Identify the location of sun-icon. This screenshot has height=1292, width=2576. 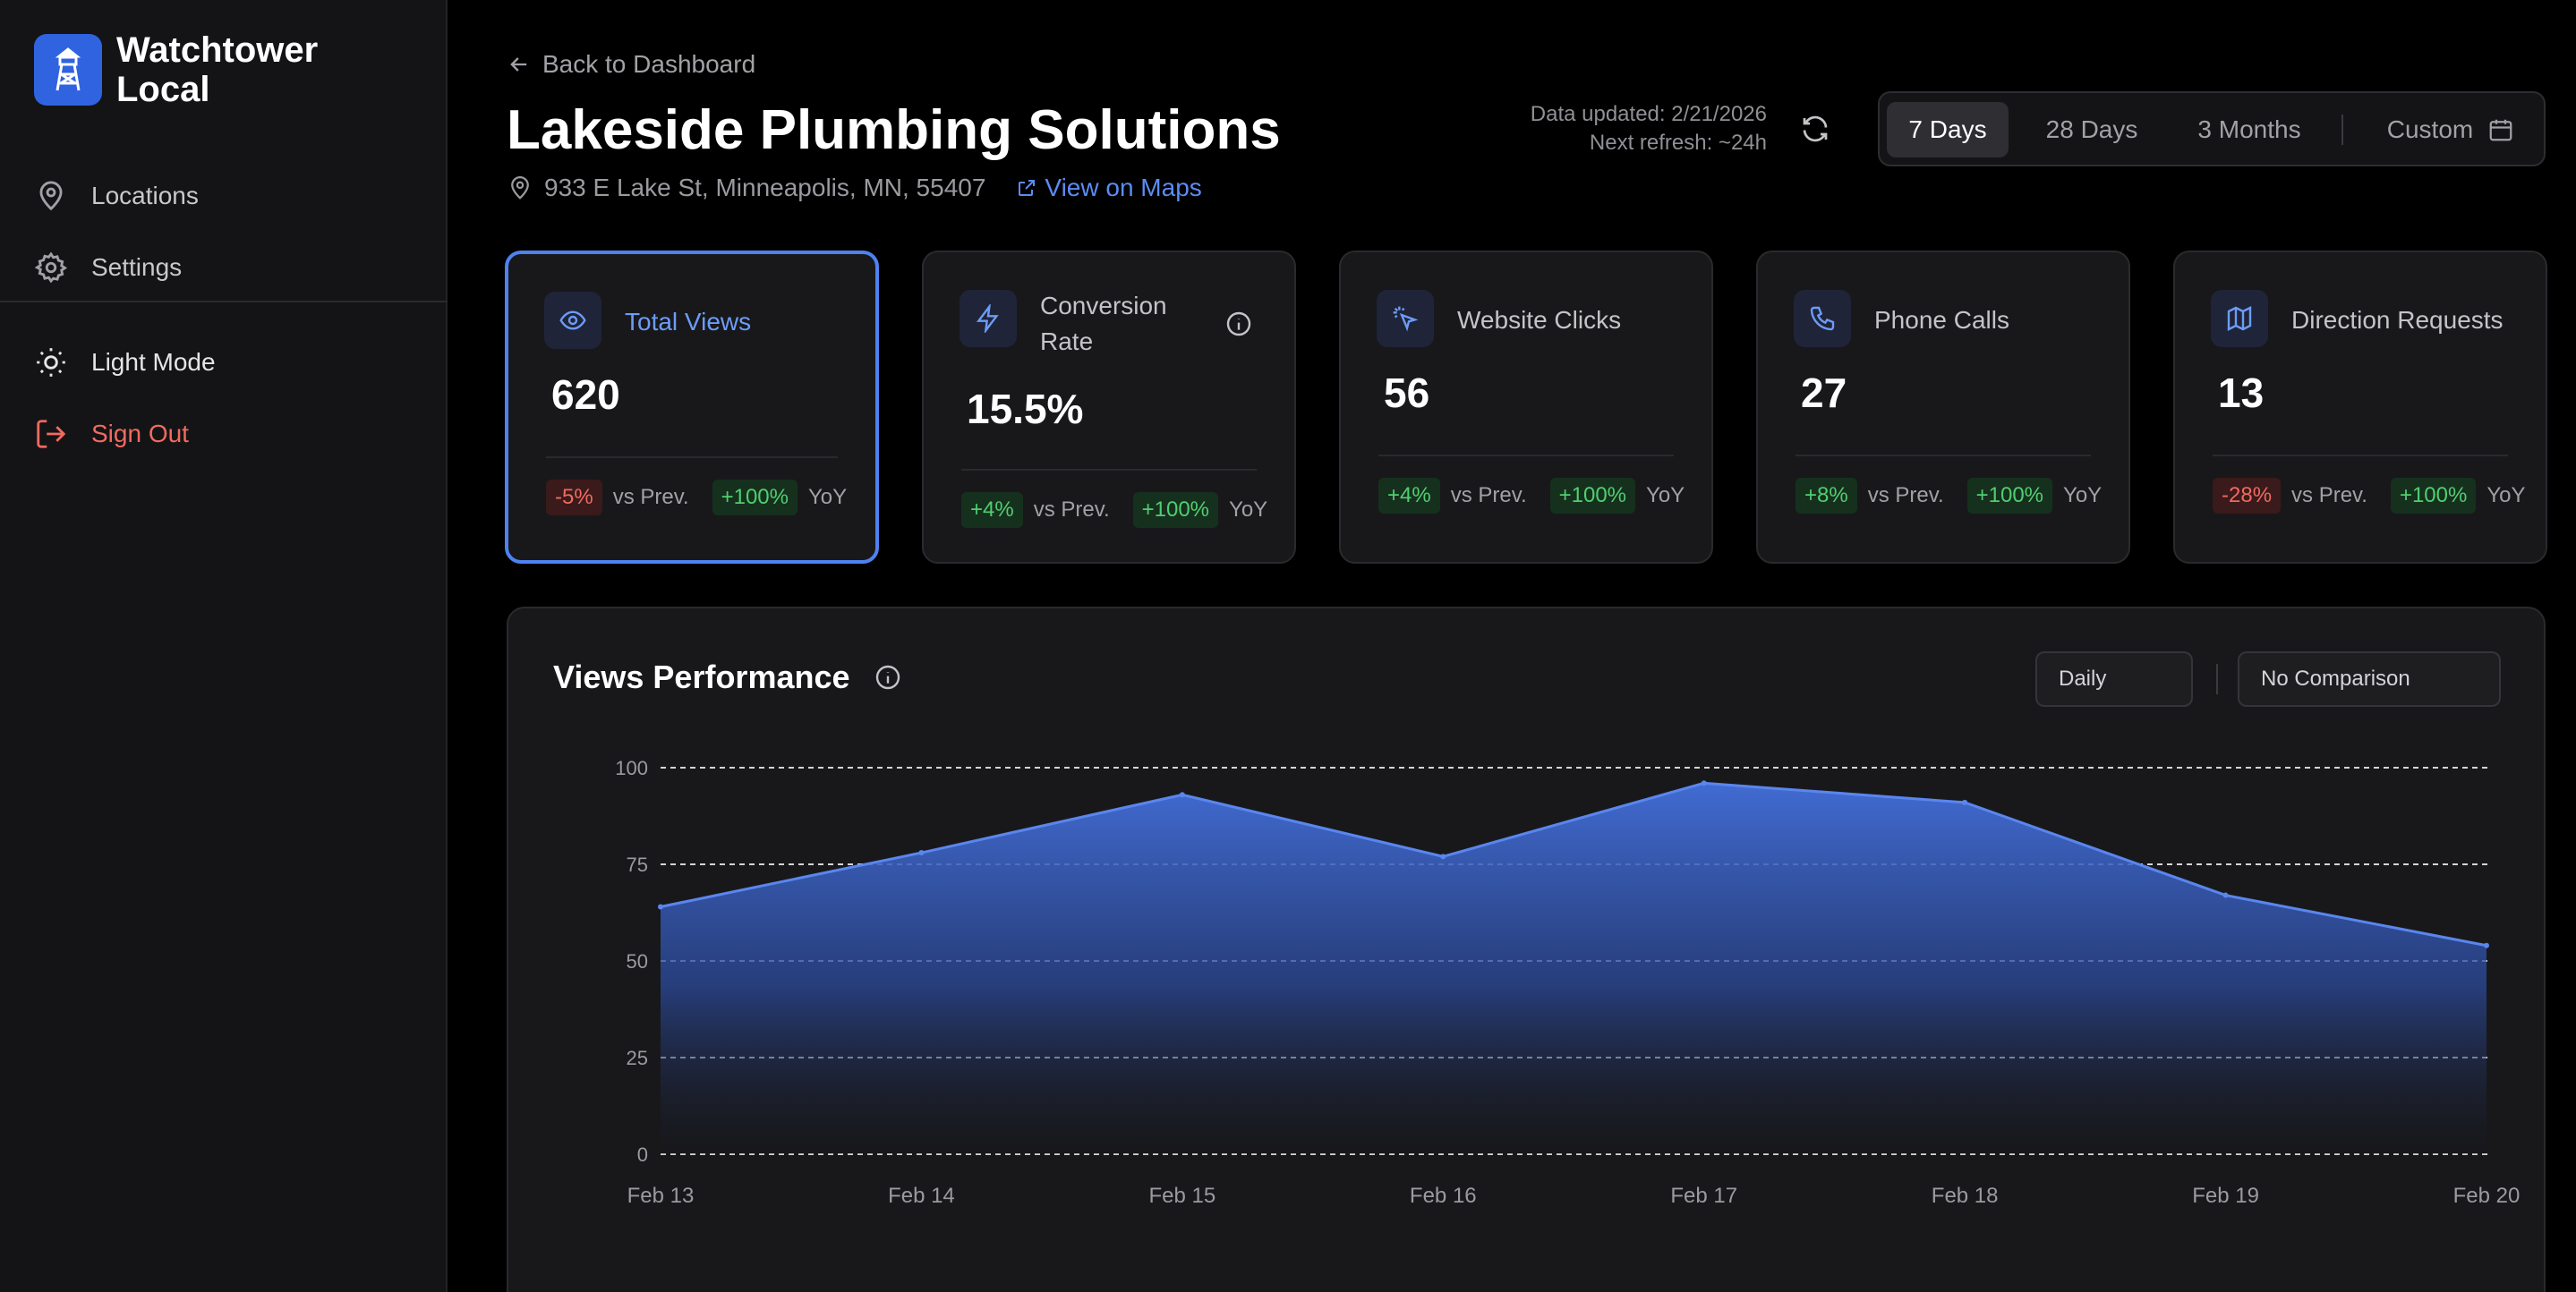
(51, 363).